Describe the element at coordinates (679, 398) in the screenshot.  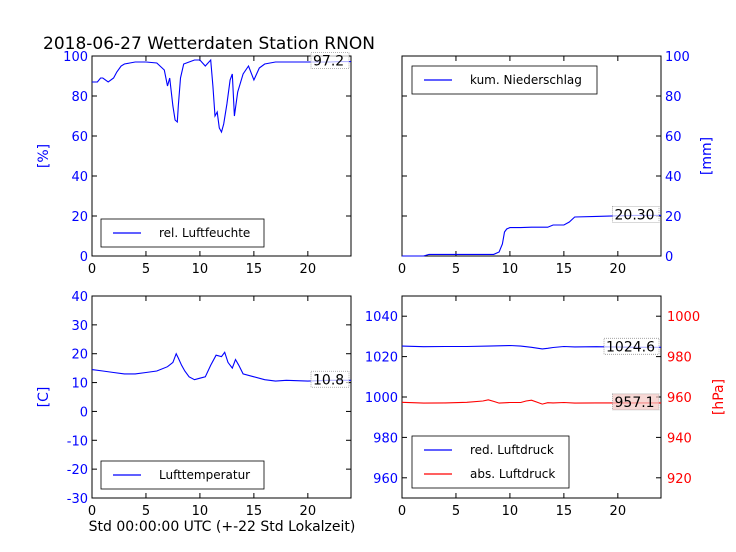
I see `y2-tick-label: 960` at that location.